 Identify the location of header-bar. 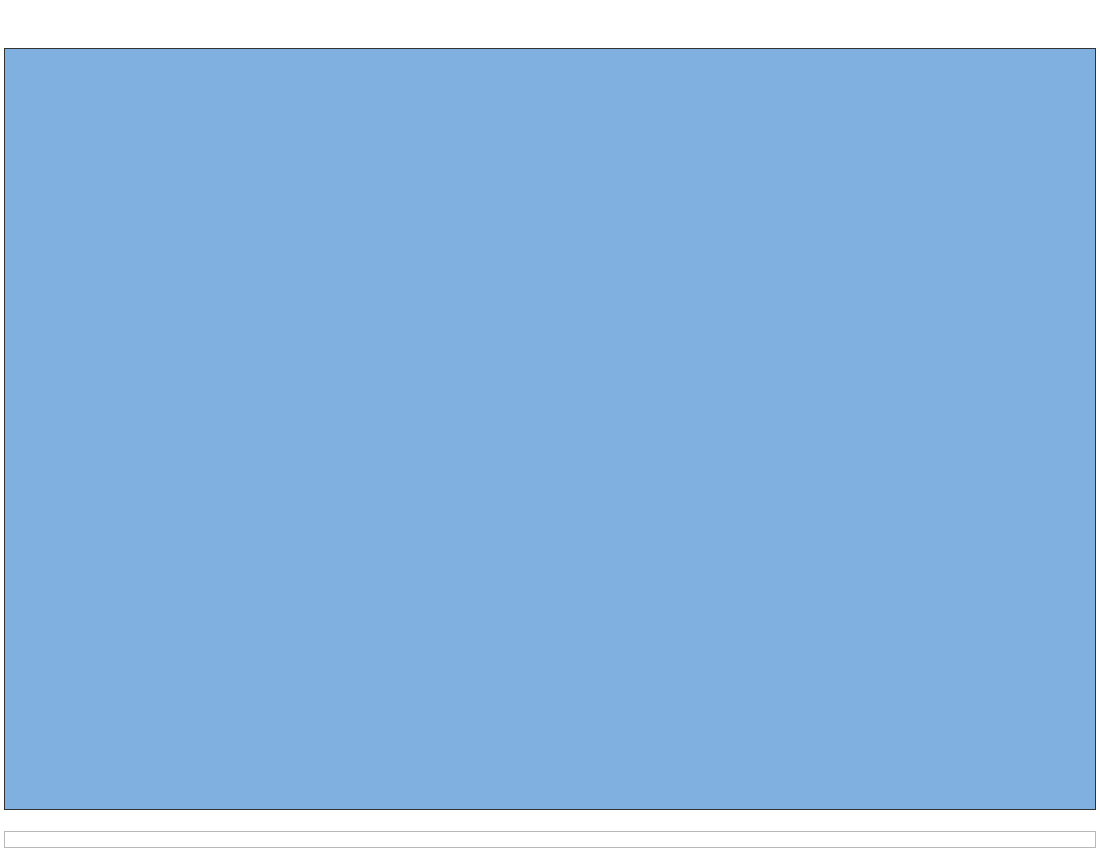
(550, 24).